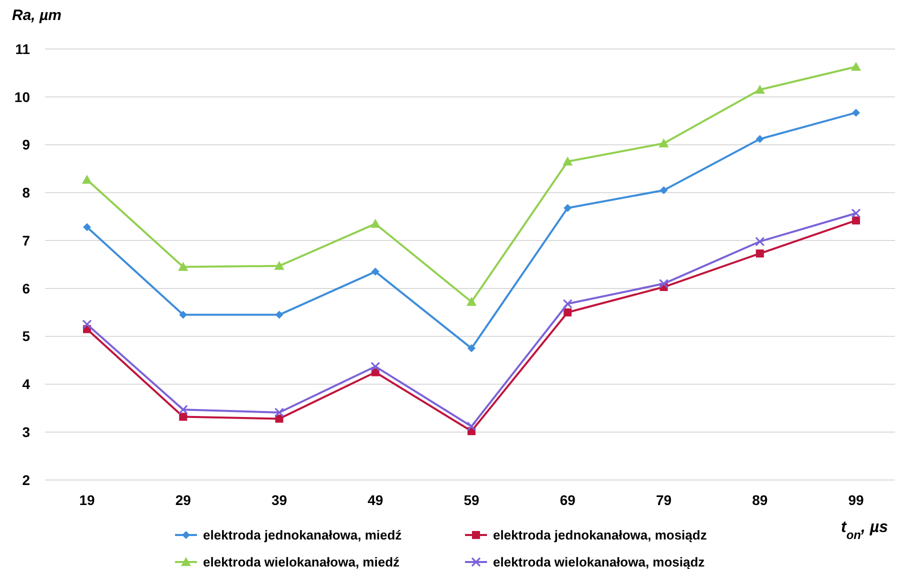 The image size is (901, 569). I want to click on legend-label: elektroda jednokanałowa, mosiądz, so click(600, 535).